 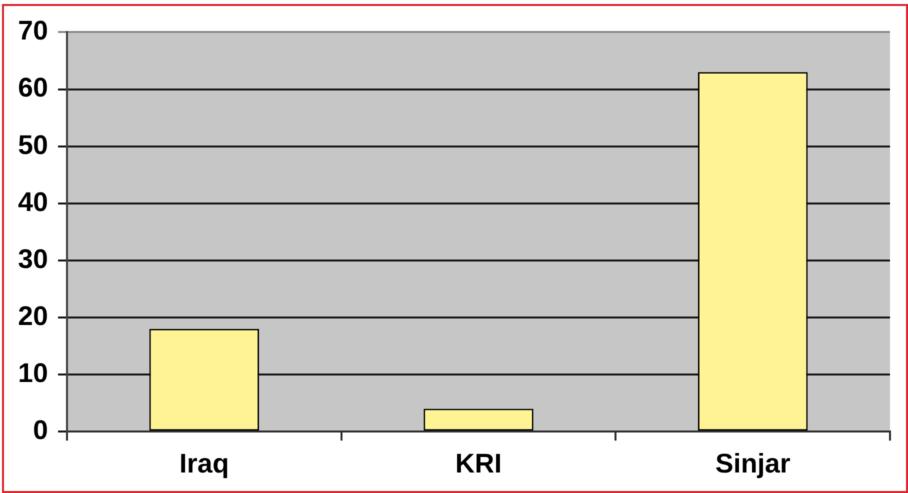 I want to click on y-tick-label: 60, so click(x=33, y=87).